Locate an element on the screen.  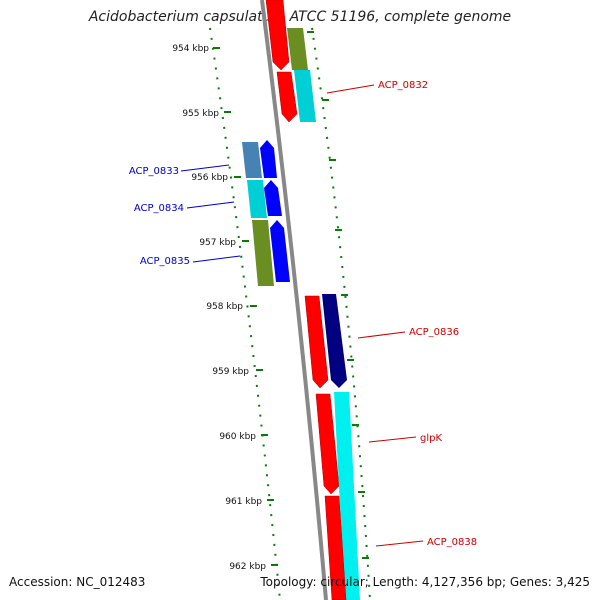
gene-cyan-mid-b is located at coordinates (257, 199).